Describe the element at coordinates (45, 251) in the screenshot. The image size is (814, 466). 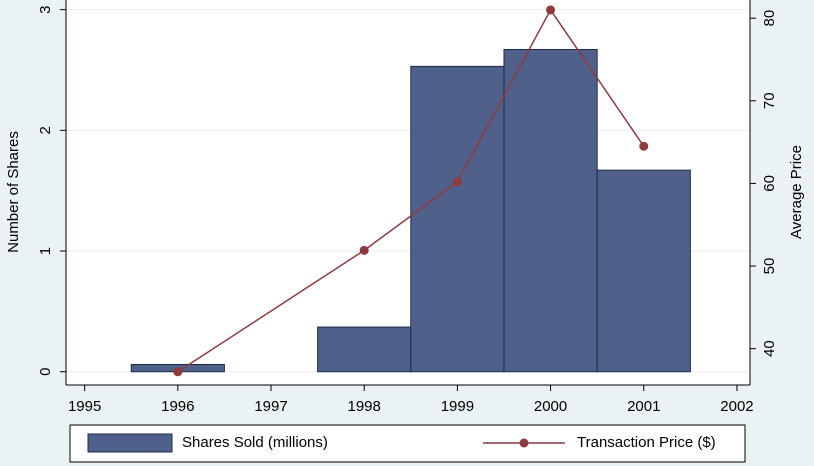
I see `y-tick-label: 1` at that location.